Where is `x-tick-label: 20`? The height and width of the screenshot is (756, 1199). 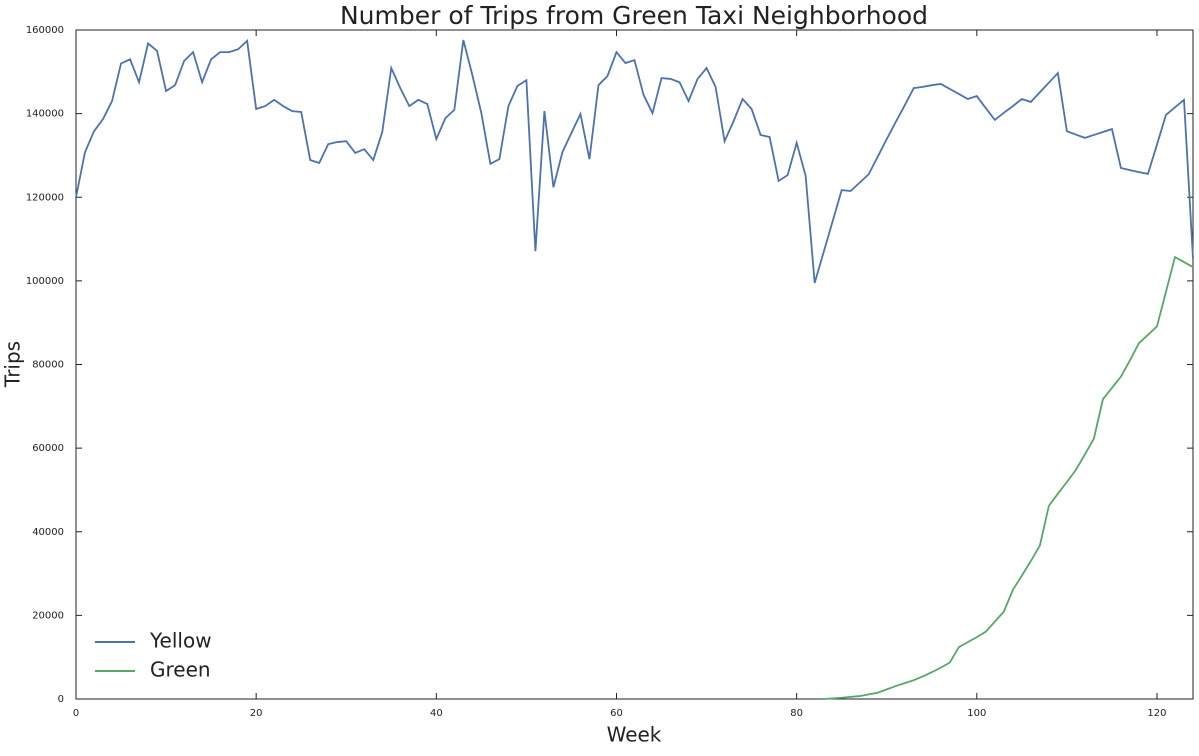 x-tick-label: 20 is located at coordinates (256, 713).